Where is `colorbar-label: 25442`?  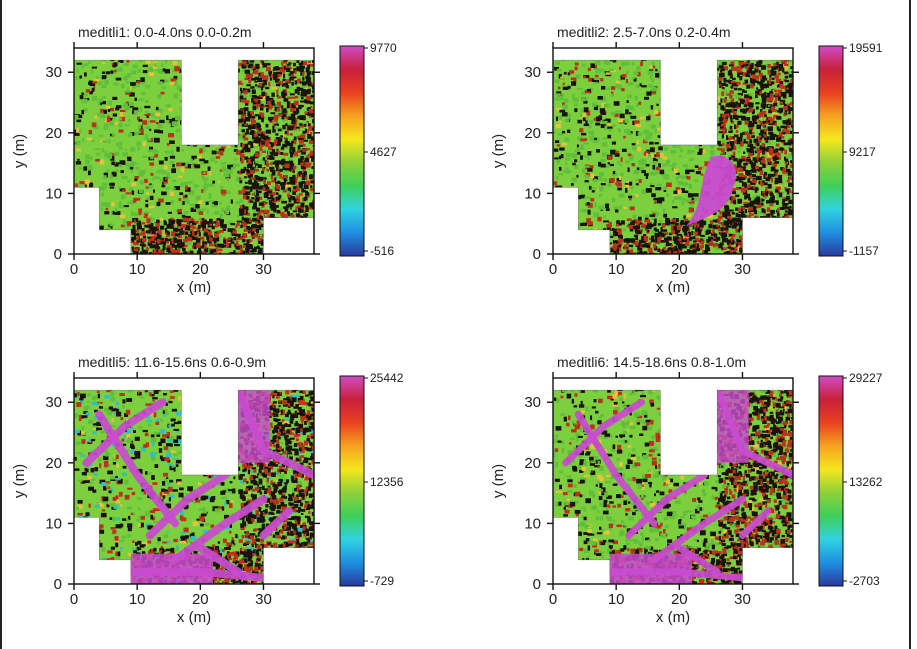 colorbar-label: 25442 is located at coordinates (387, 378).